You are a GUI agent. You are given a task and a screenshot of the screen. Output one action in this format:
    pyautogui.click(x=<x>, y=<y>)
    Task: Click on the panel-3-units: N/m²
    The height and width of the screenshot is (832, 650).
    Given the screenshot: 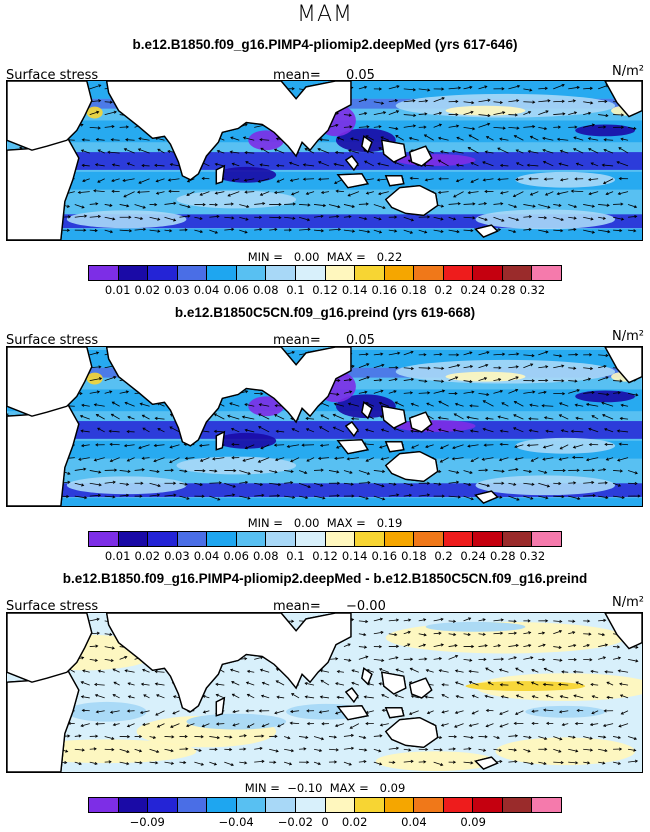 What is the action you would take?
    pyautogui.click(x=628, y=602)
    